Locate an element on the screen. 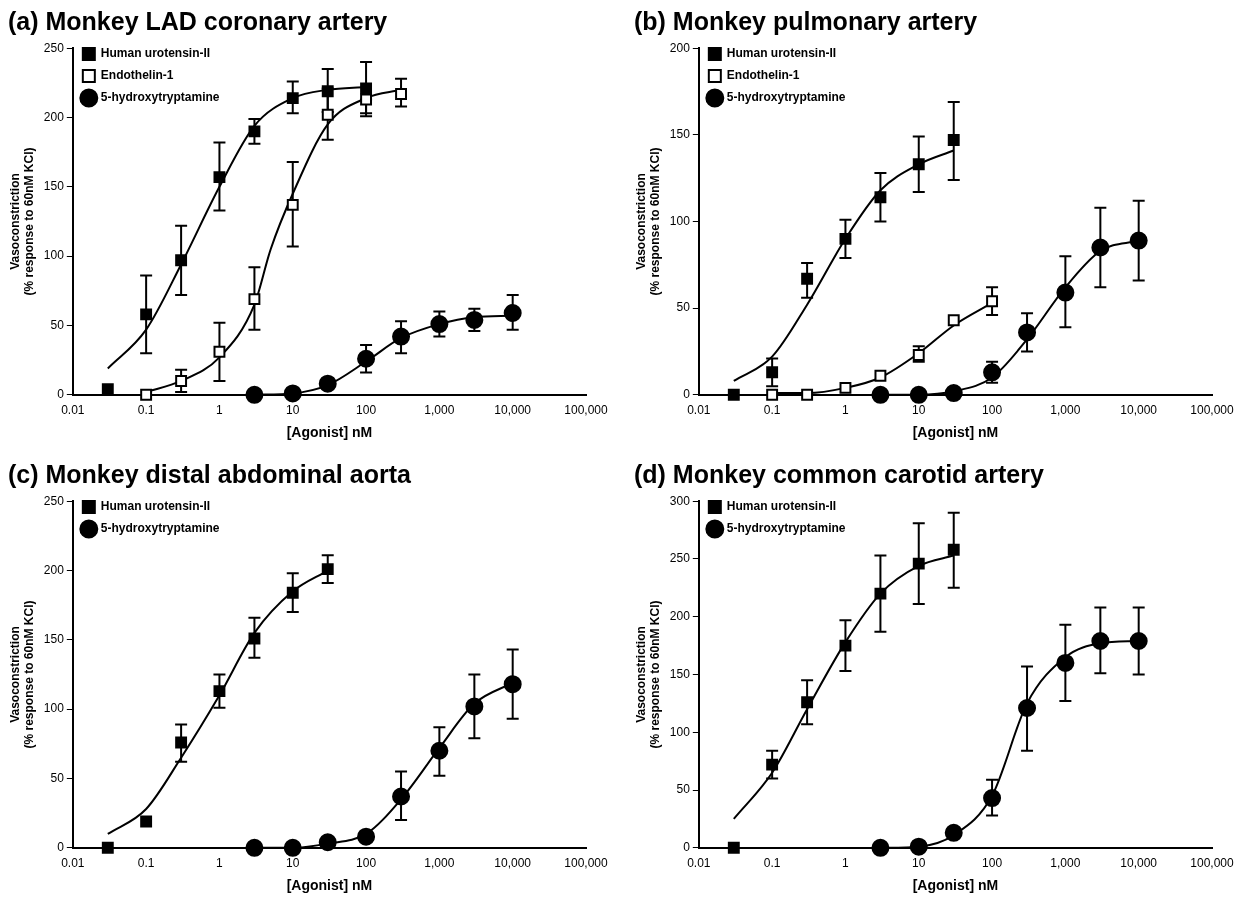 The image size is (1253, 906). chart-title: (d) Monkey common carotid artery is located at coordinates (839, 474).